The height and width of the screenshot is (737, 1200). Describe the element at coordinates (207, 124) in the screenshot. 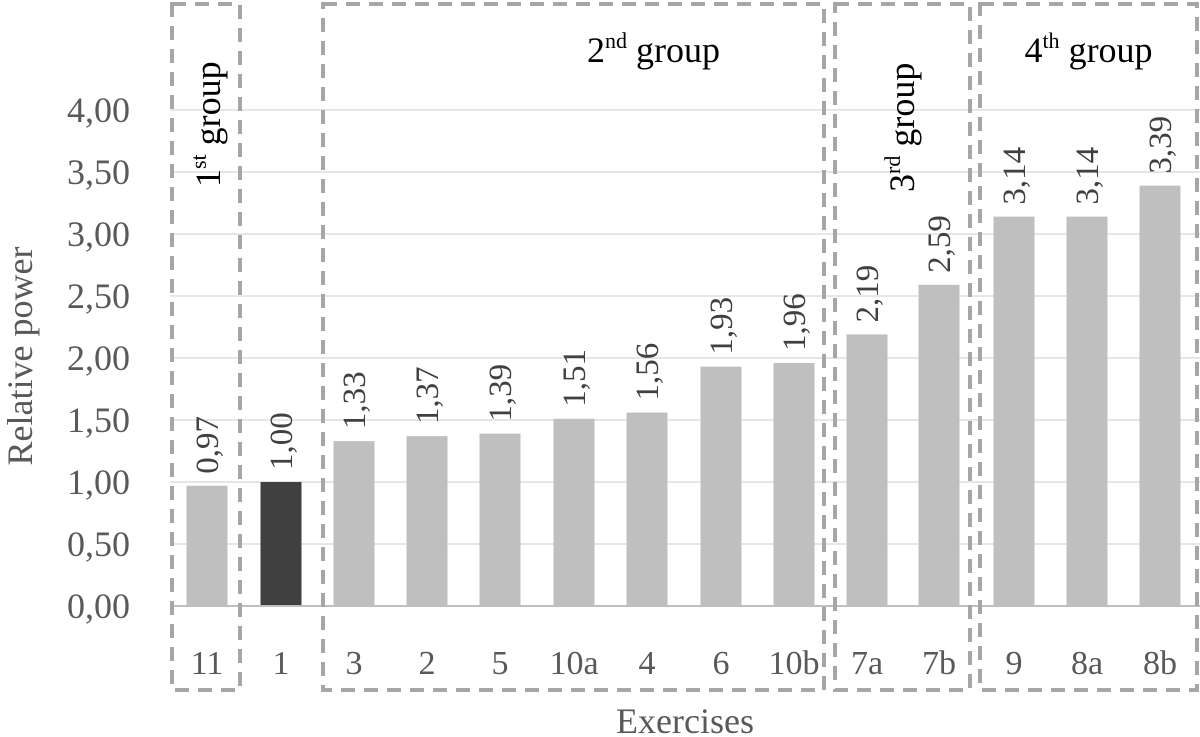

I see `group-label: 1st group` at that location.